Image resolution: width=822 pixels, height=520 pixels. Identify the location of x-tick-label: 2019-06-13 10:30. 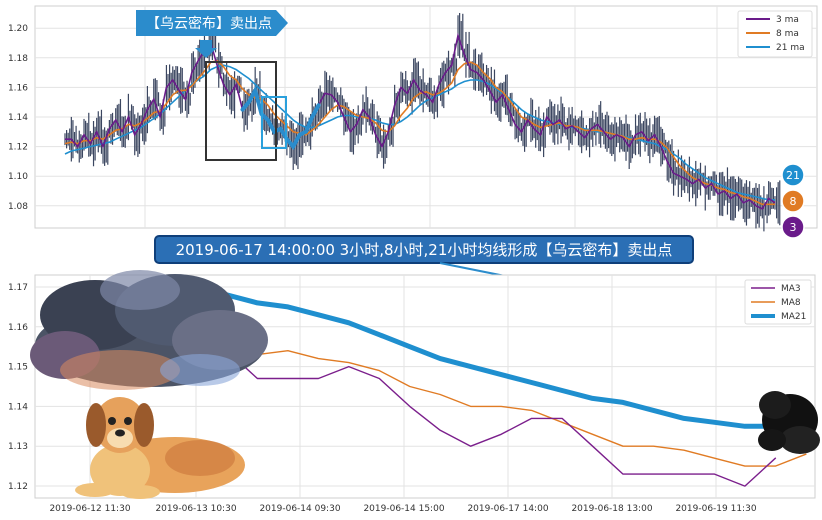
(195, 509).